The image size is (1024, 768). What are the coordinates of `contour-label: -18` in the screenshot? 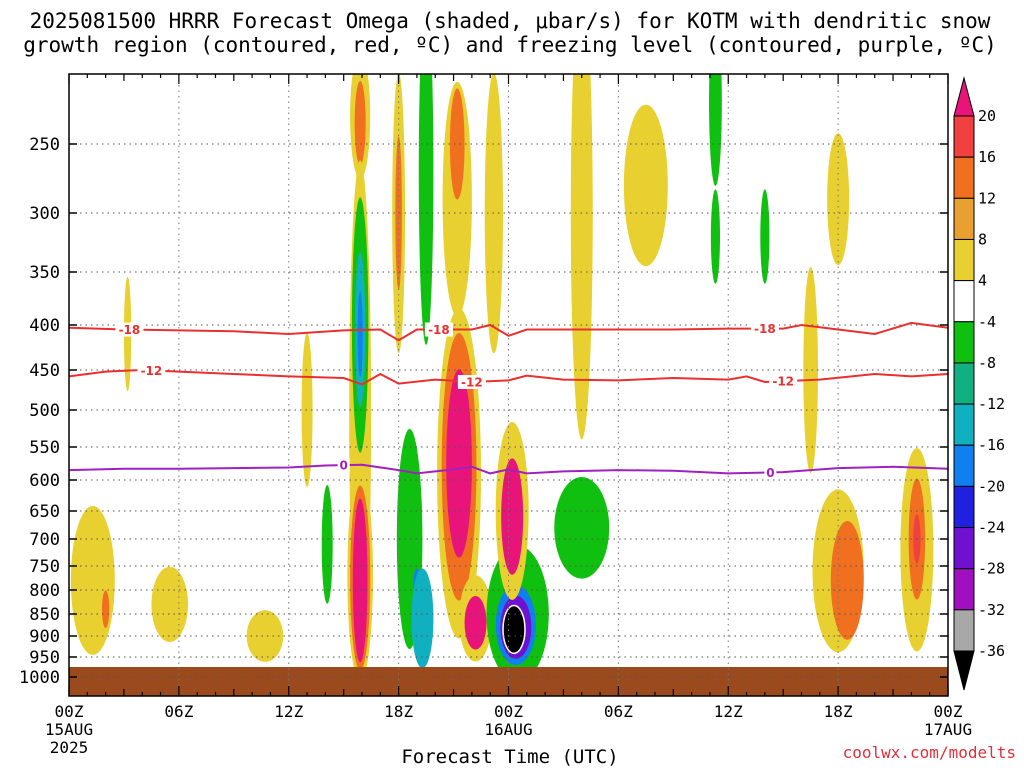 It's located at (439, 330).